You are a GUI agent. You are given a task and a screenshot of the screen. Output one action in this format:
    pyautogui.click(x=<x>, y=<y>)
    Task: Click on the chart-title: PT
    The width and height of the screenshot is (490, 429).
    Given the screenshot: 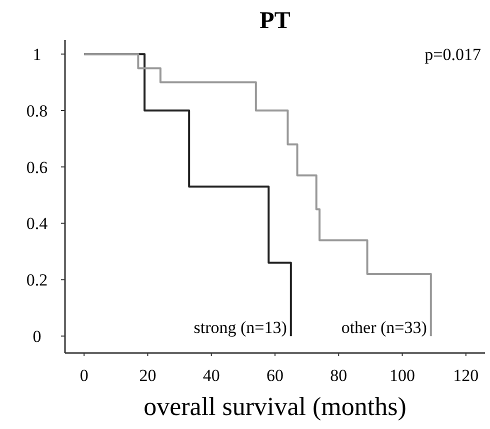 What is the action you would take?
    pyautogui.click(x=275, y=21)
    